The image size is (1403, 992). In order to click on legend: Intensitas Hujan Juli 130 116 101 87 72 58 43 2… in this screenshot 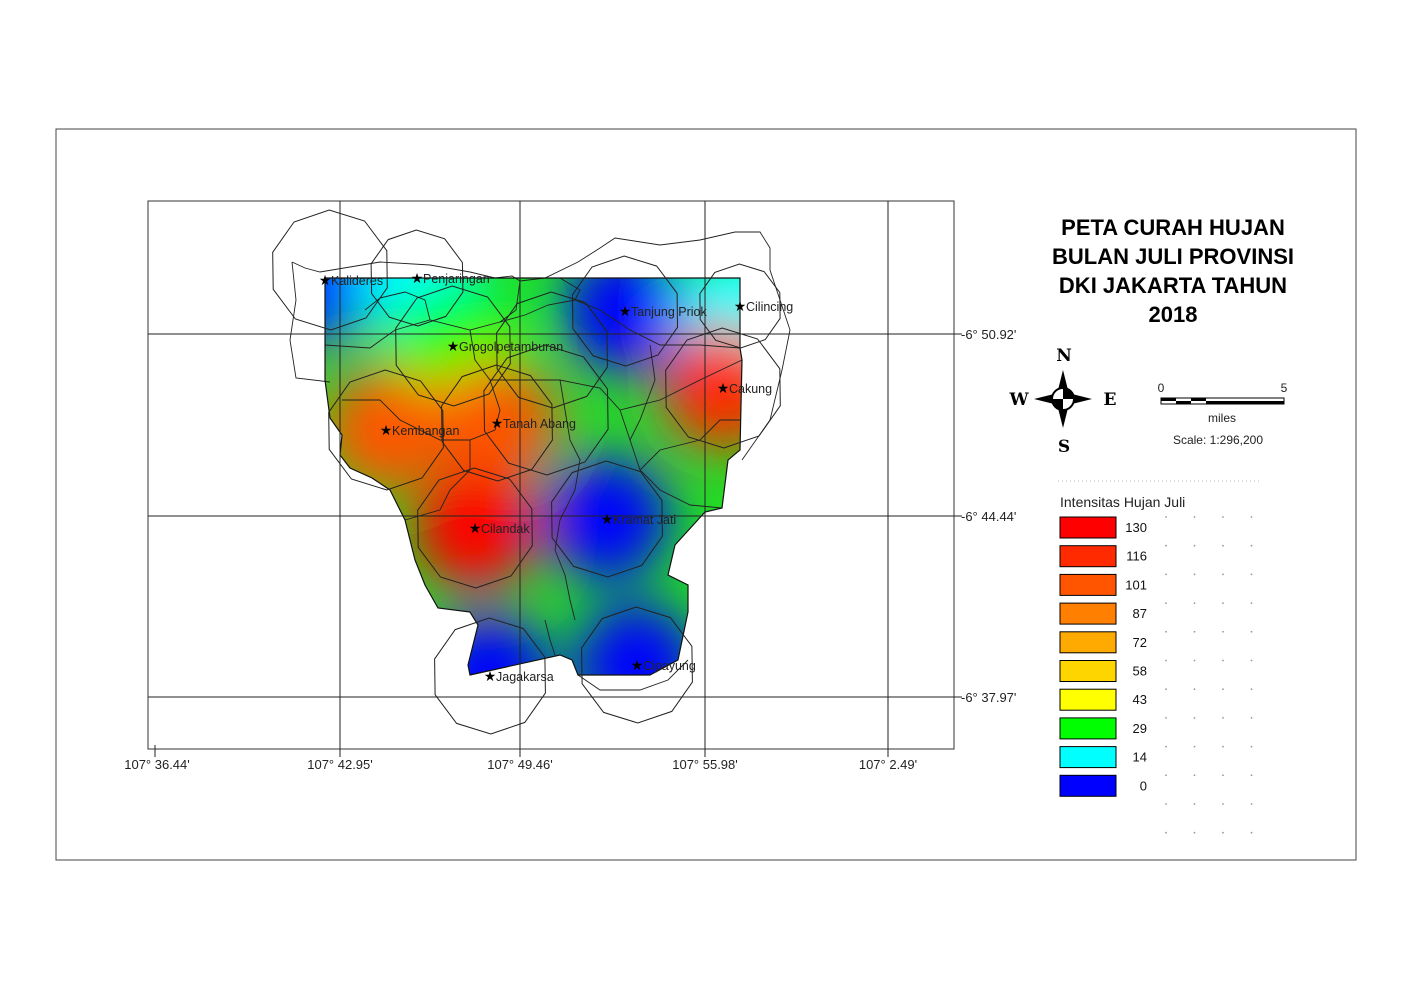, I will do `click(1159, 657)`.